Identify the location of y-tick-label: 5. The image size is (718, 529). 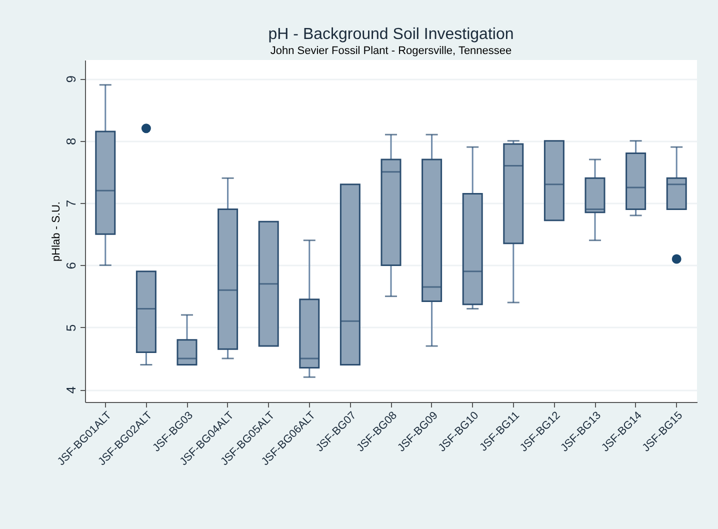
(71, 328).